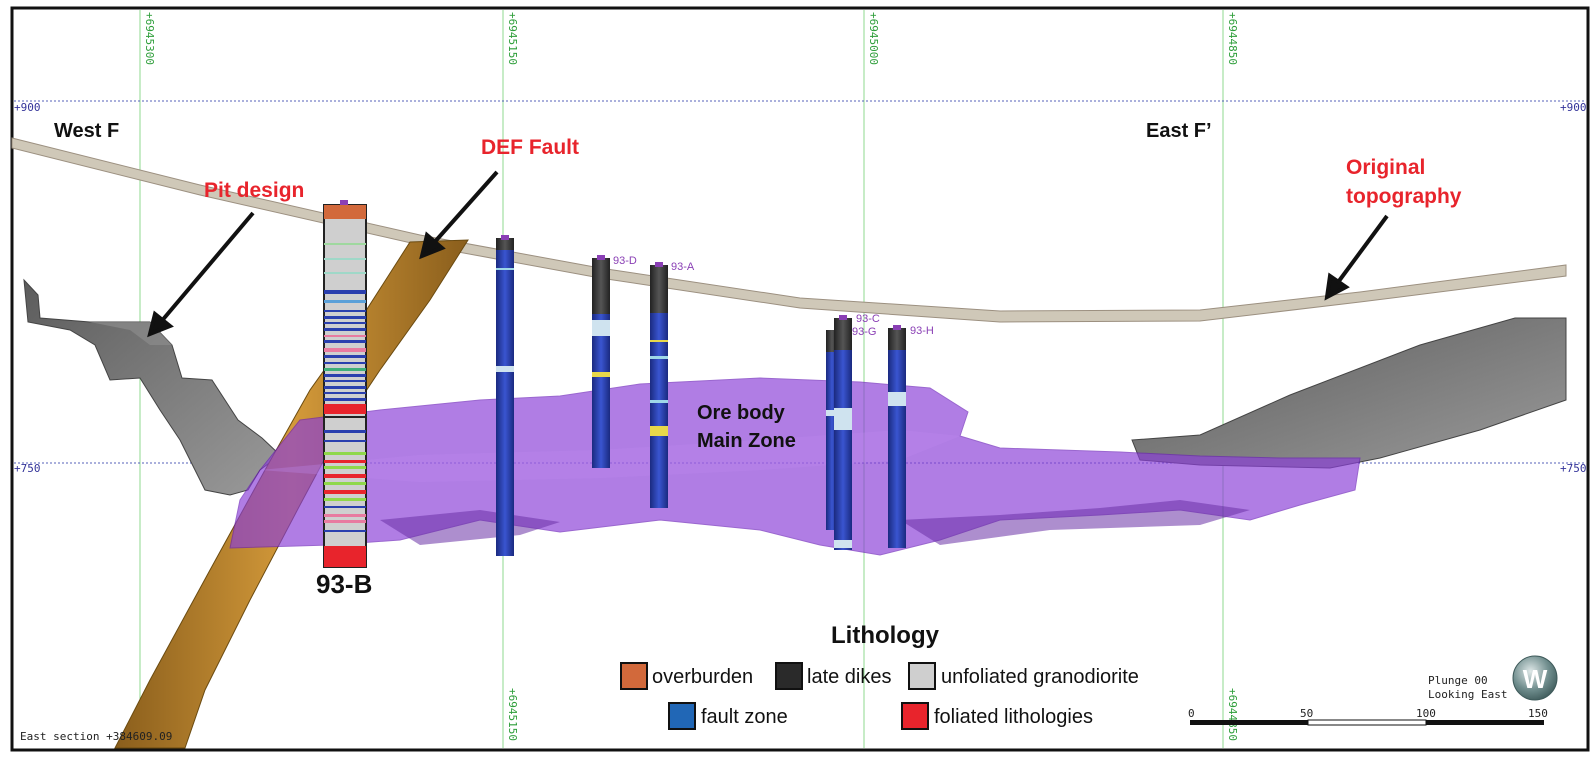 This screenshot has width=1595, height=757. I want to click on scale-tick-0: 0, so click(1191, 713).